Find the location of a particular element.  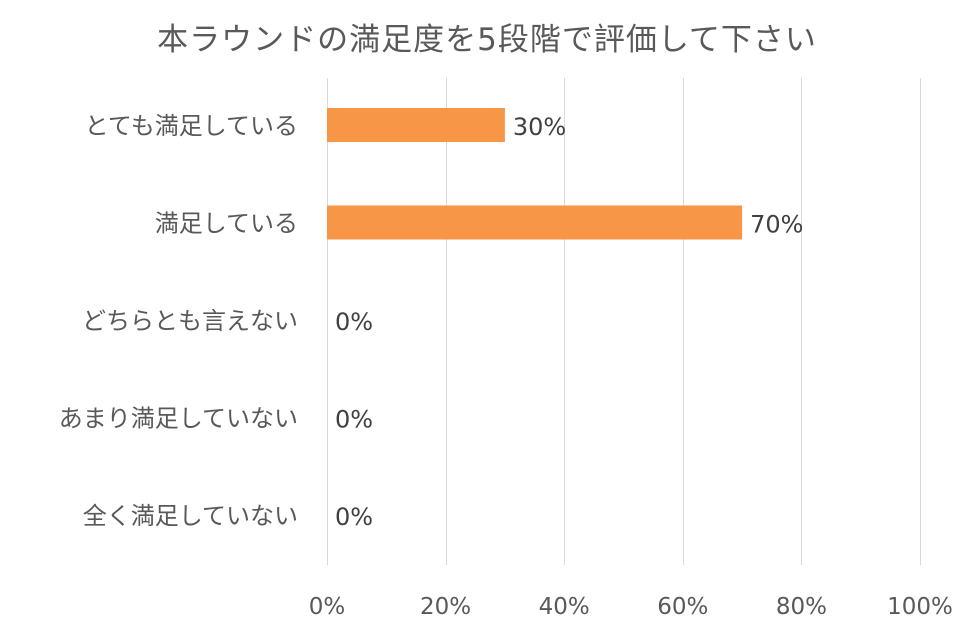

x-tick-label: 40% is located at coordinates (564, 607).